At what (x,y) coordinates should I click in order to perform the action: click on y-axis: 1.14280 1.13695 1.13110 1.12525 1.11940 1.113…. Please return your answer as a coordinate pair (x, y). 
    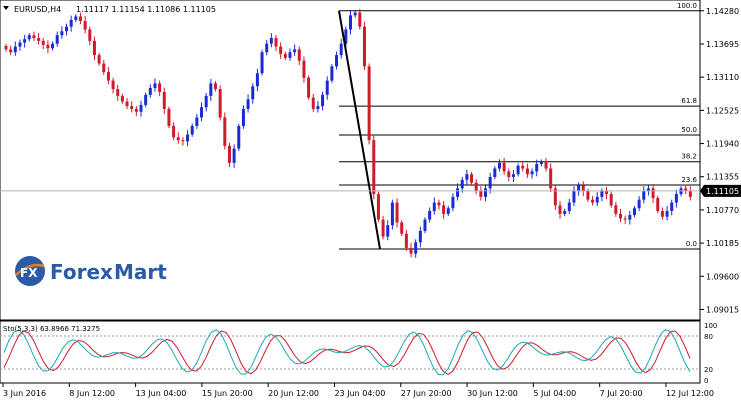
    Looking at the image, I should click on (719, 160).